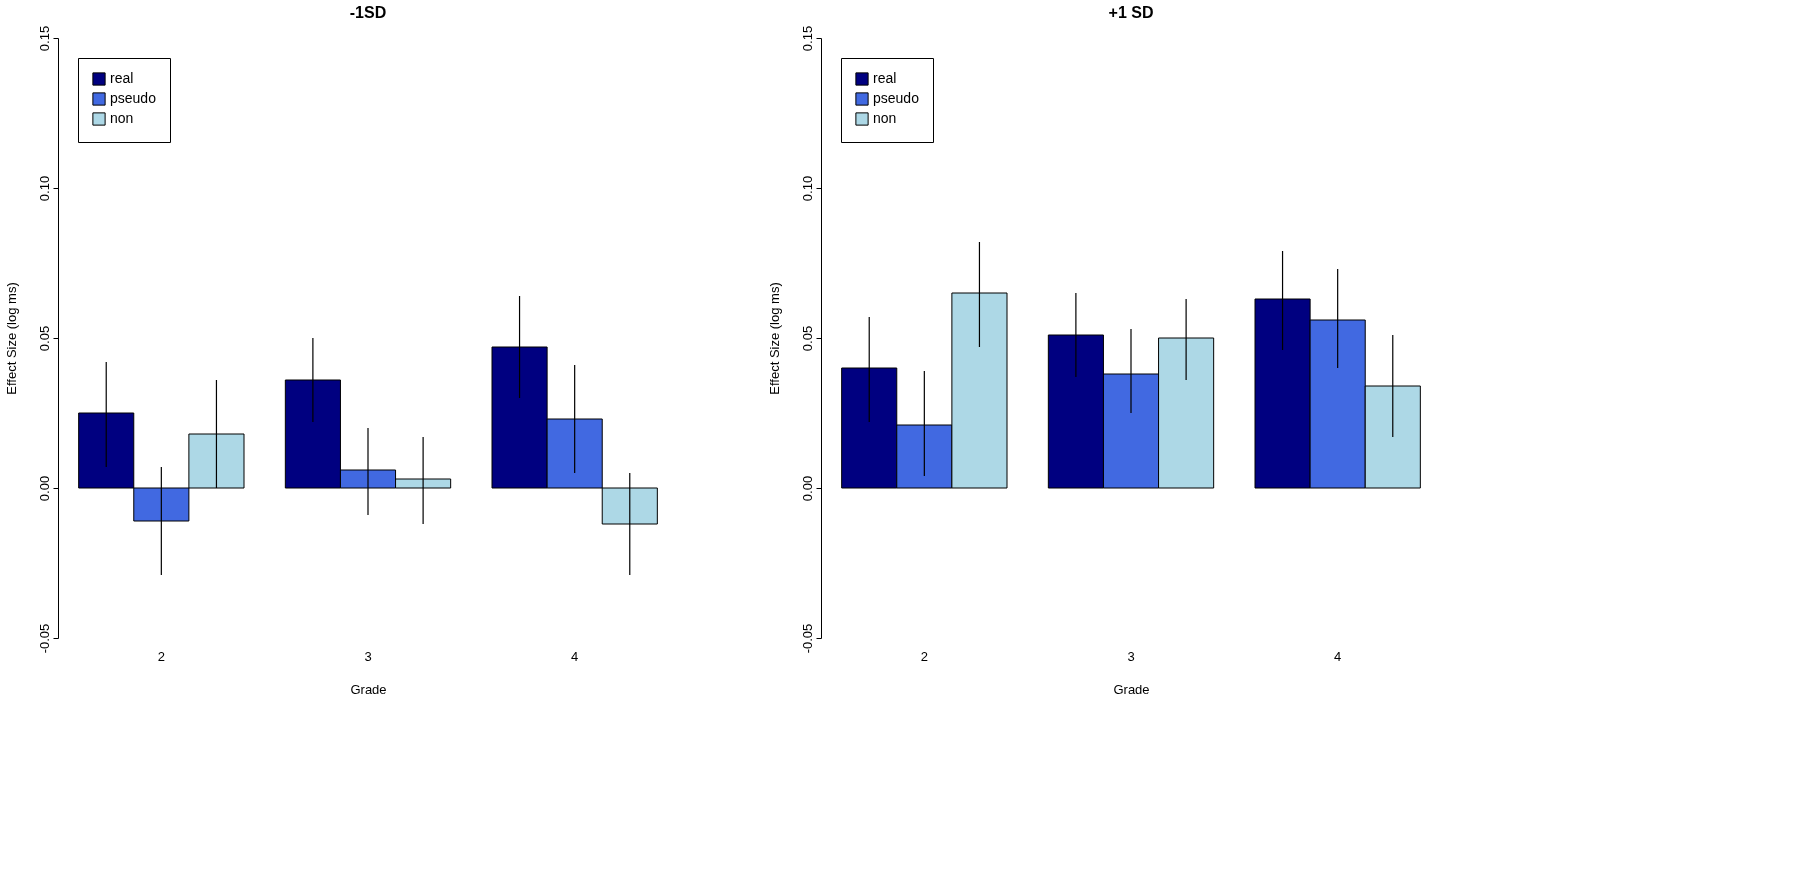 This screenshot has width=1814, height=882. I want to click on chart-title: -1SD, so click(368, 13).